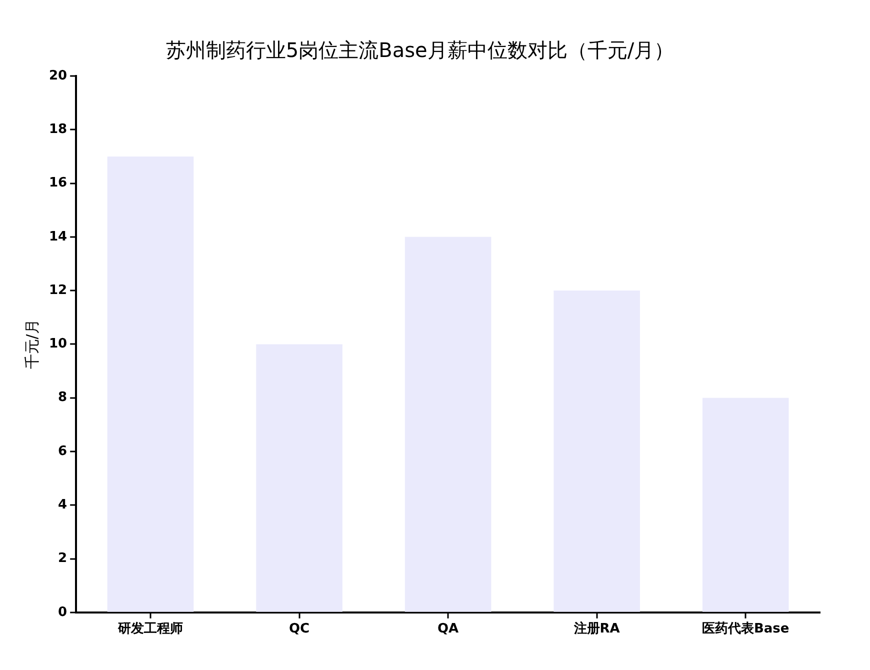 This screenshot has height=670, width=870. I want to click on x-tick-label: 注册RA, so click(596, 628).